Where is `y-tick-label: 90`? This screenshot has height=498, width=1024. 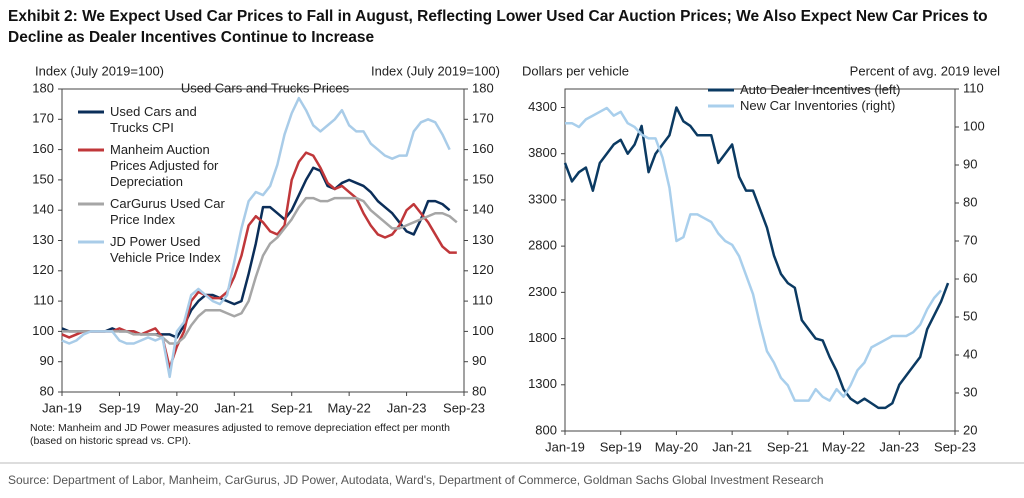
y-tick-label: 90 is located at coordinates (47, 360).